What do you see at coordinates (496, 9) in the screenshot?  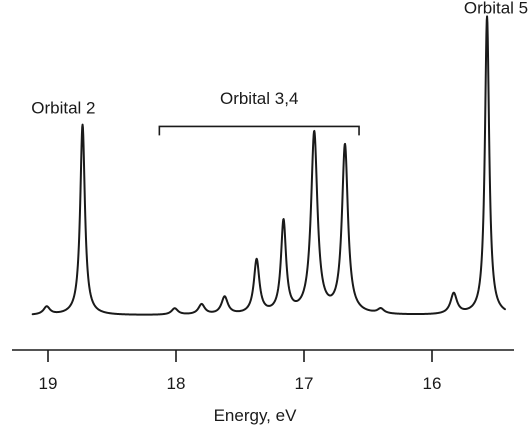 I see `annotation-orbital-5: Orbital 5` at bounding box center [496, 9].